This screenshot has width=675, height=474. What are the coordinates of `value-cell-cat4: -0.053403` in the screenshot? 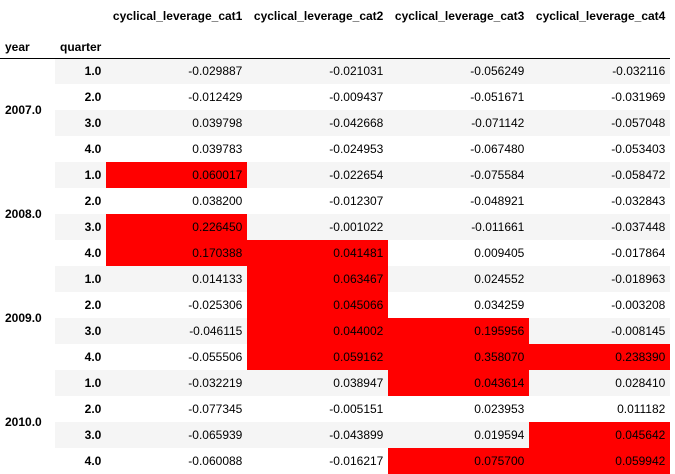 It's located at (638, 149).